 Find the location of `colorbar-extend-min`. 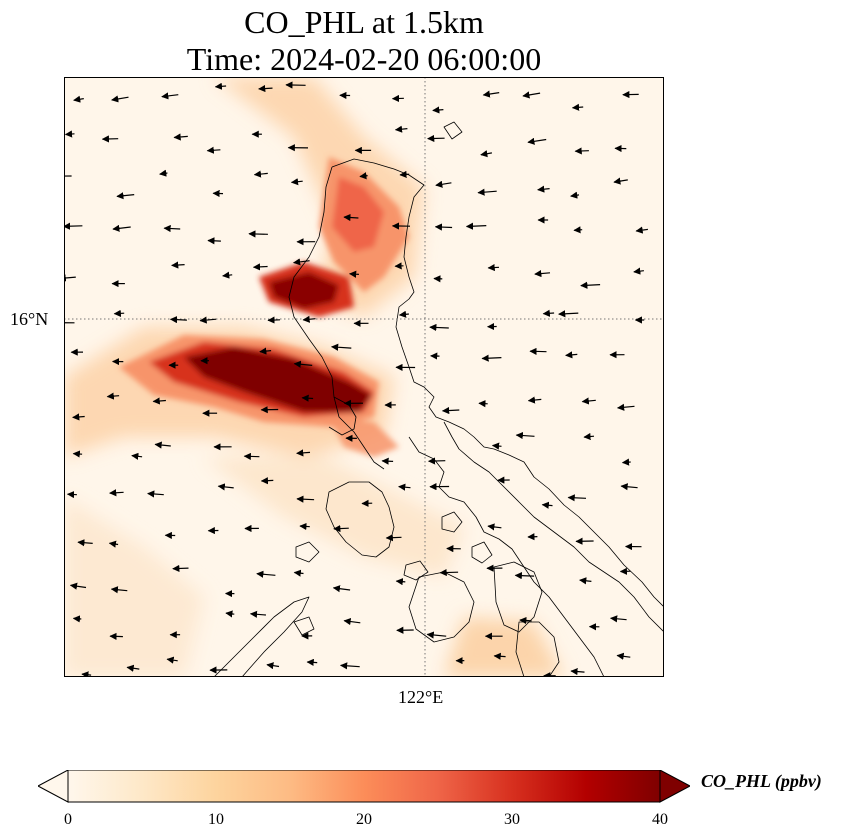

colorbar-extend-min is located at coordinates (53, 786).